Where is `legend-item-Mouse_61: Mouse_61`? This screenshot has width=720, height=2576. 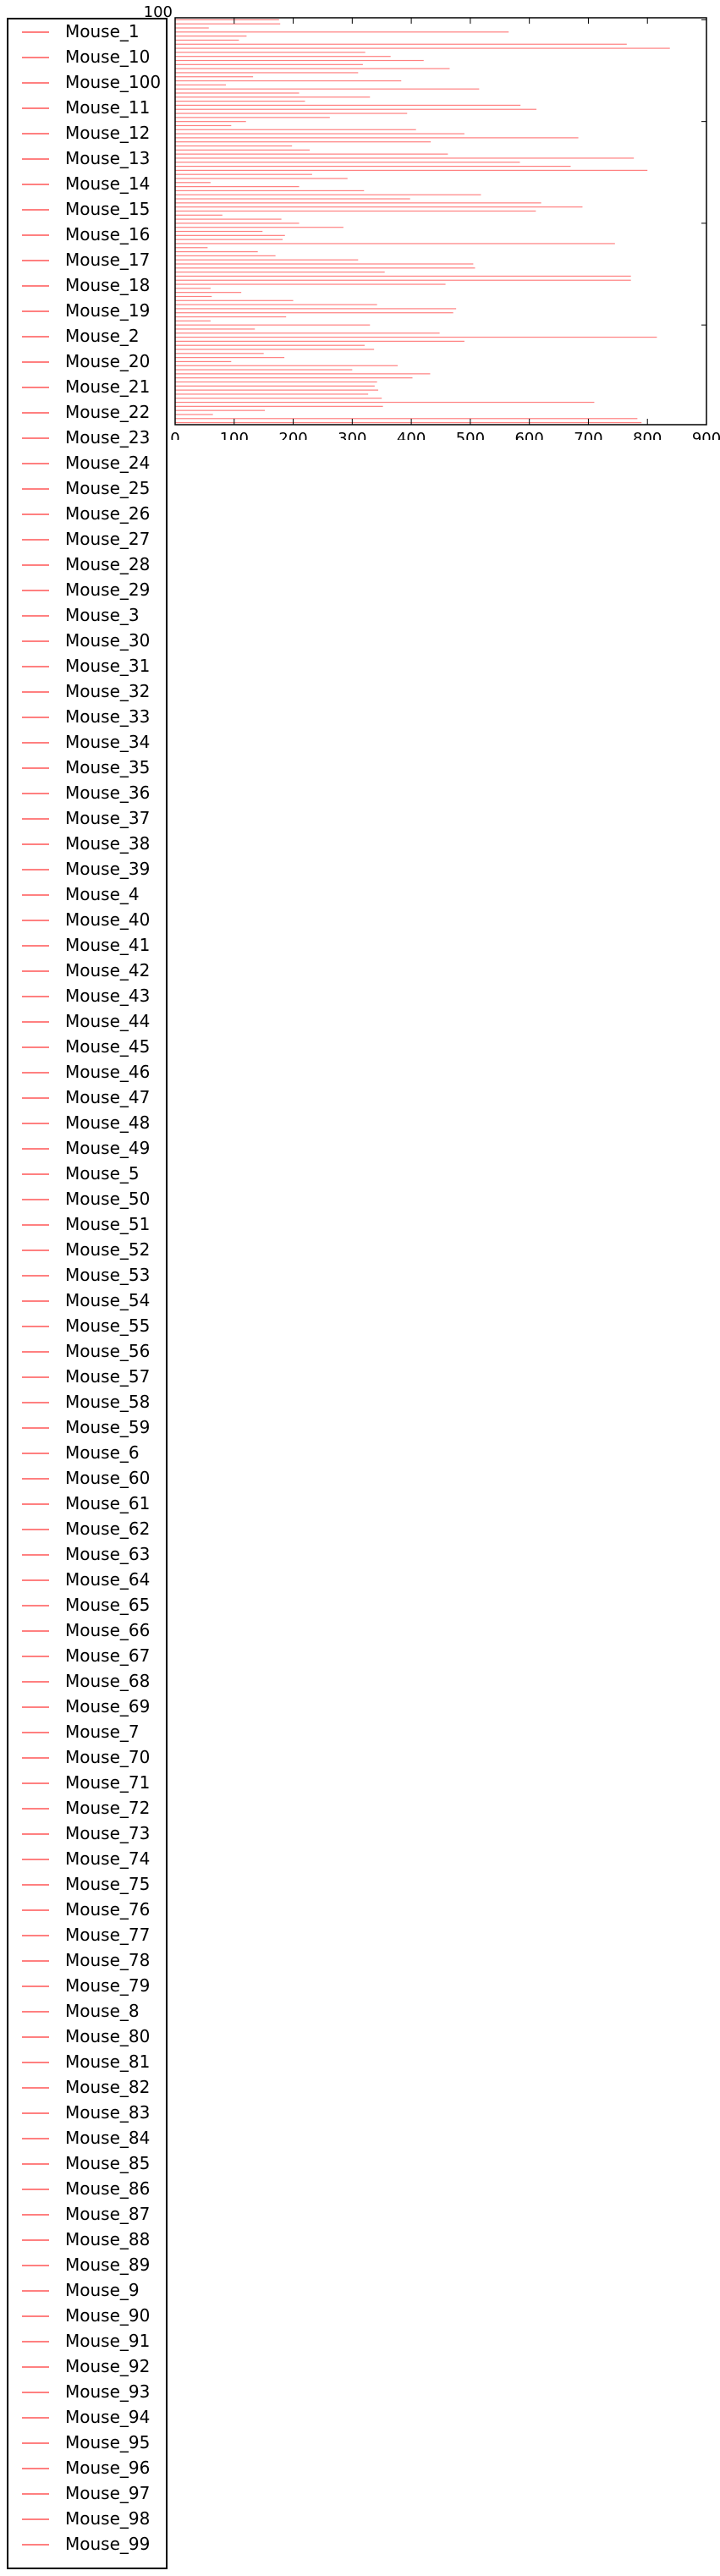
legend-item-Mouse_61: Mouse_61 is located at coordinates (87, 1504).